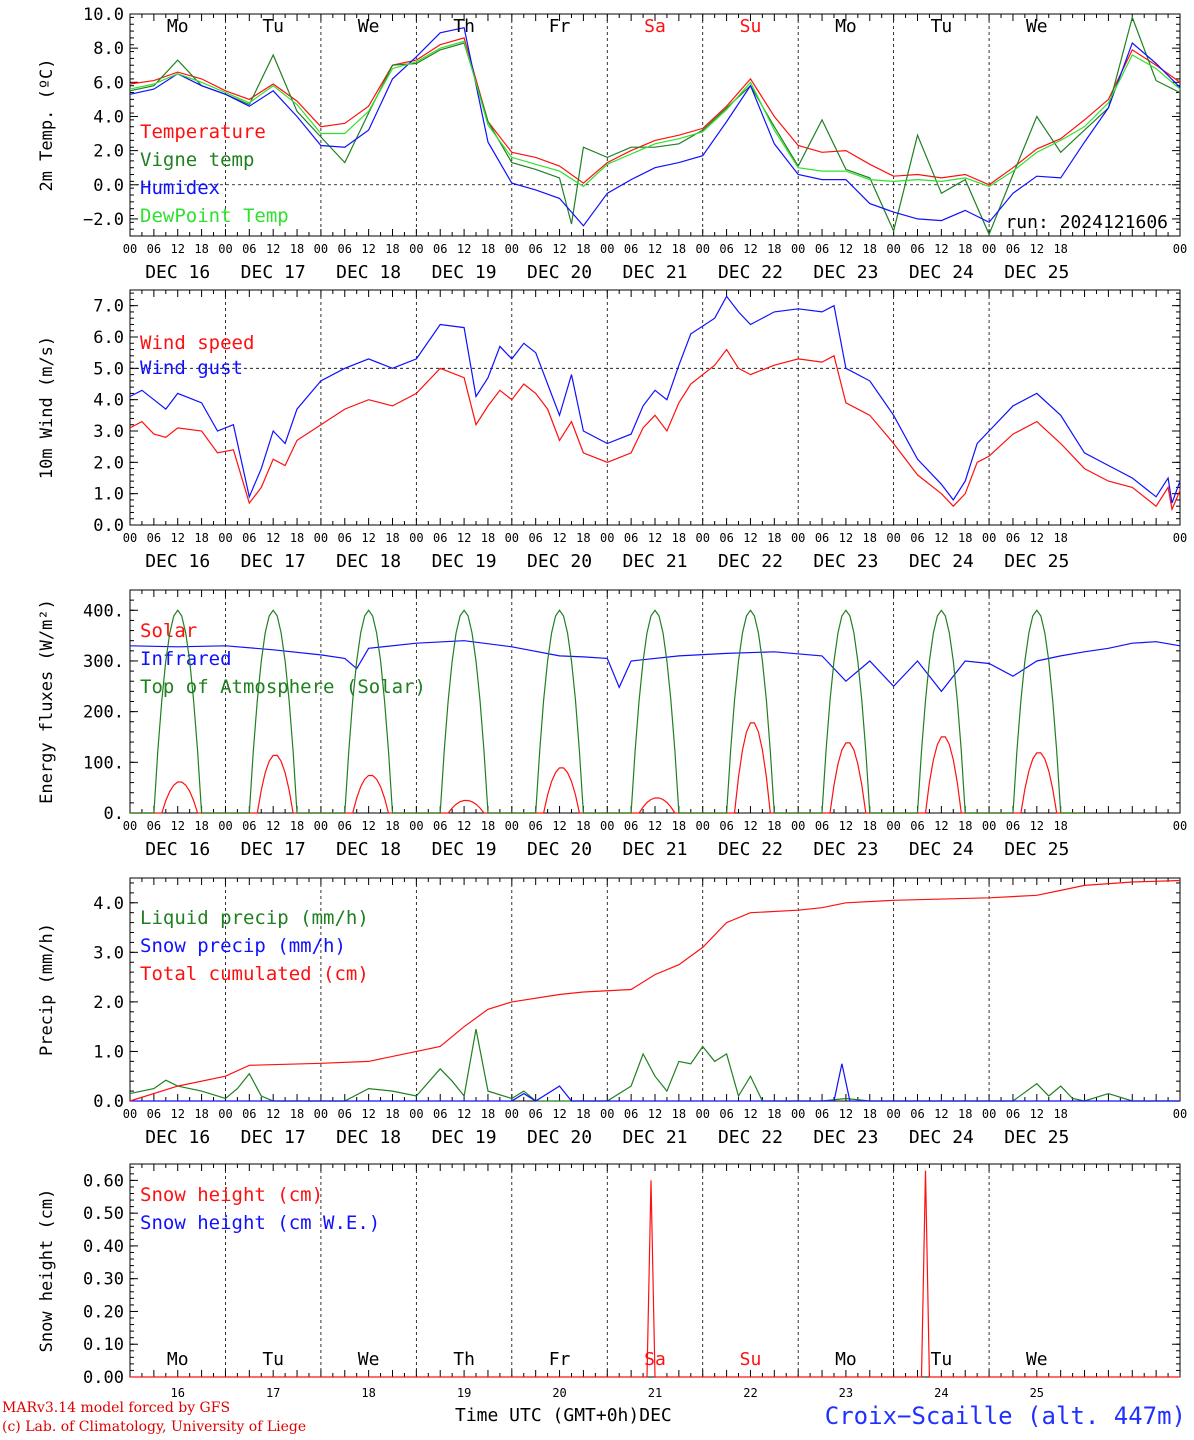 This screenshot has height=1440, width=1194. Describe the element at coordinates (103, 763) in the screenshot. I see `y-tick-label: 100.` at that location.